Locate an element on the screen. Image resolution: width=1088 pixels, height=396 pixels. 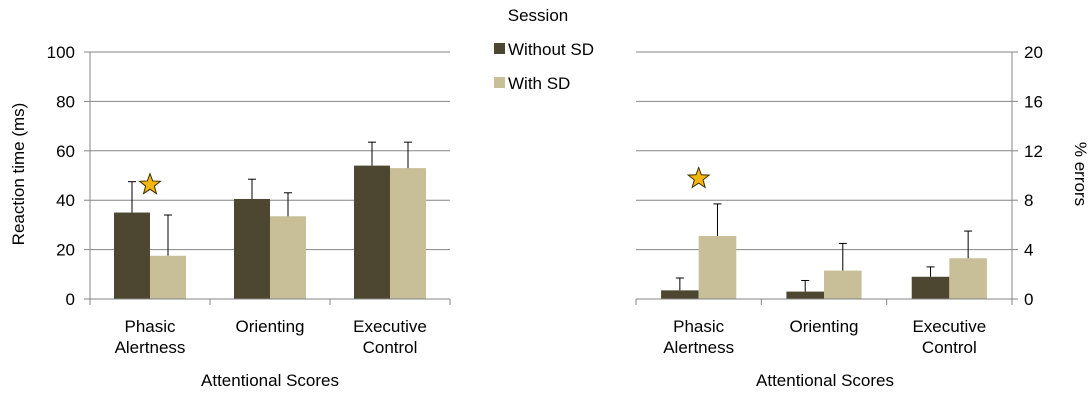
y-tick-label: 100 is located at coordinates (61, 52).